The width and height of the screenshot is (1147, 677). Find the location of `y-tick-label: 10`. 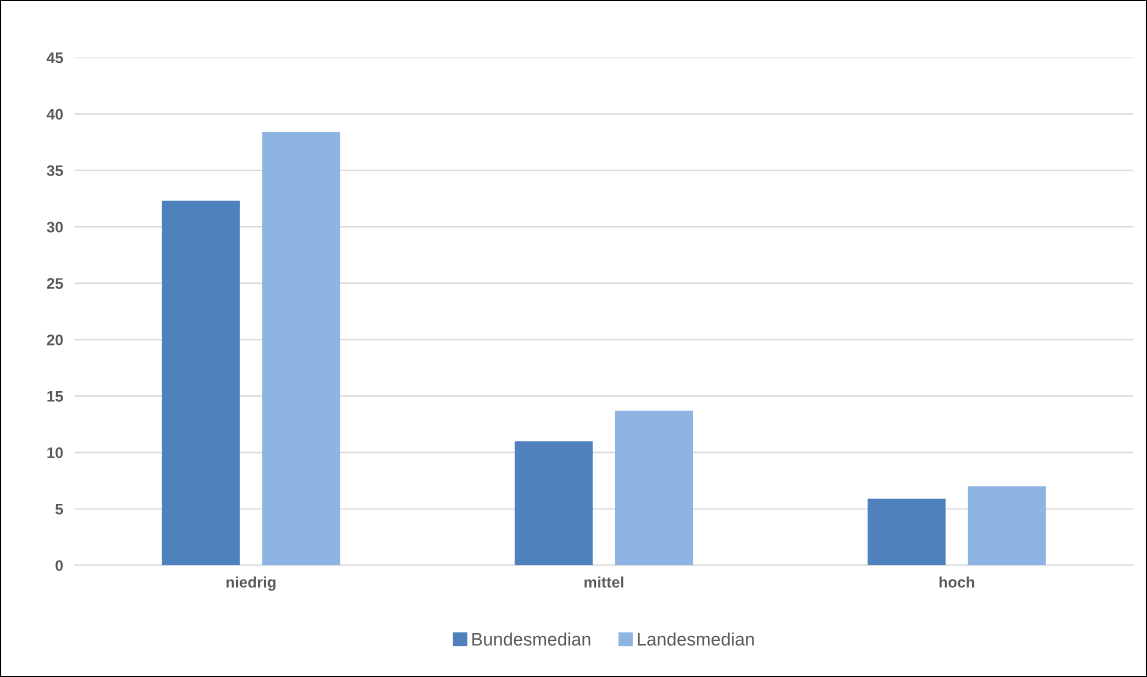

y-tick-label: 10 is located at coordinates (55, 453).